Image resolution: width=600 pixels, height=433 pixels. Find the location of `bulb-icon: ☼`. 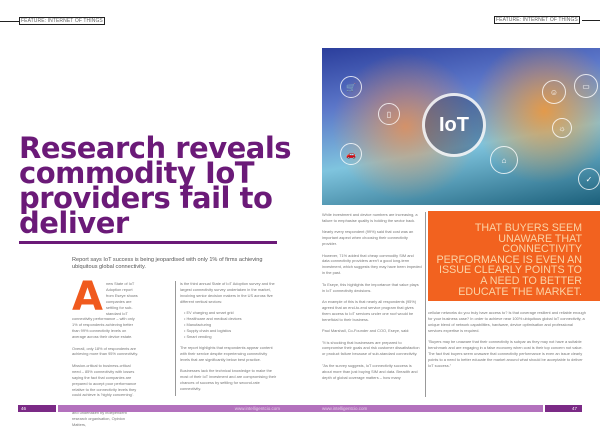

bulb-icon: ☼ is located at coordinates (562, 128).